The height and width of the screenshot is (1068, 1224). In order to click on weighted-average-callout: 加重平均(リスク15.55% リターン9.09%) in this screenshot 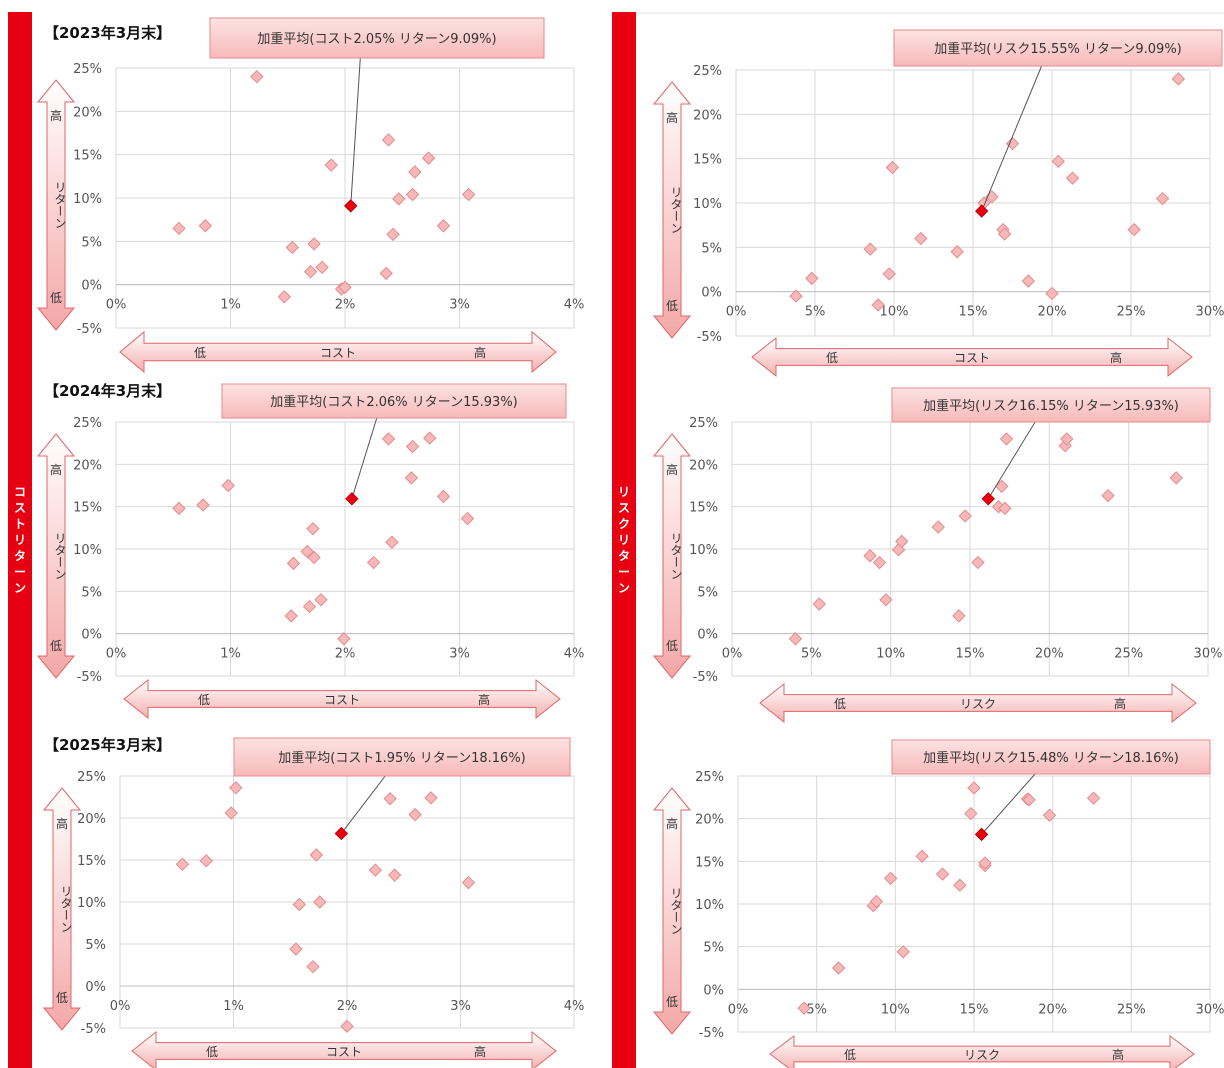, I will do `click(1058, 49)`.